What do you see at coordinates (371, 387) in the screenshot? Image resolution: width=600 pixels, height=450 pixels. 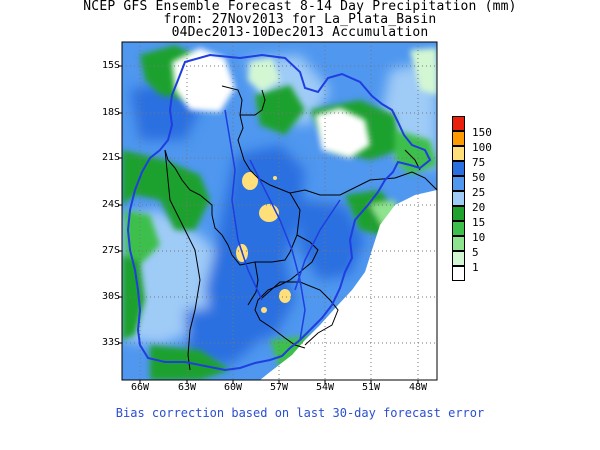 I see `lon-label: 51W` at bounding box center [371, 387].